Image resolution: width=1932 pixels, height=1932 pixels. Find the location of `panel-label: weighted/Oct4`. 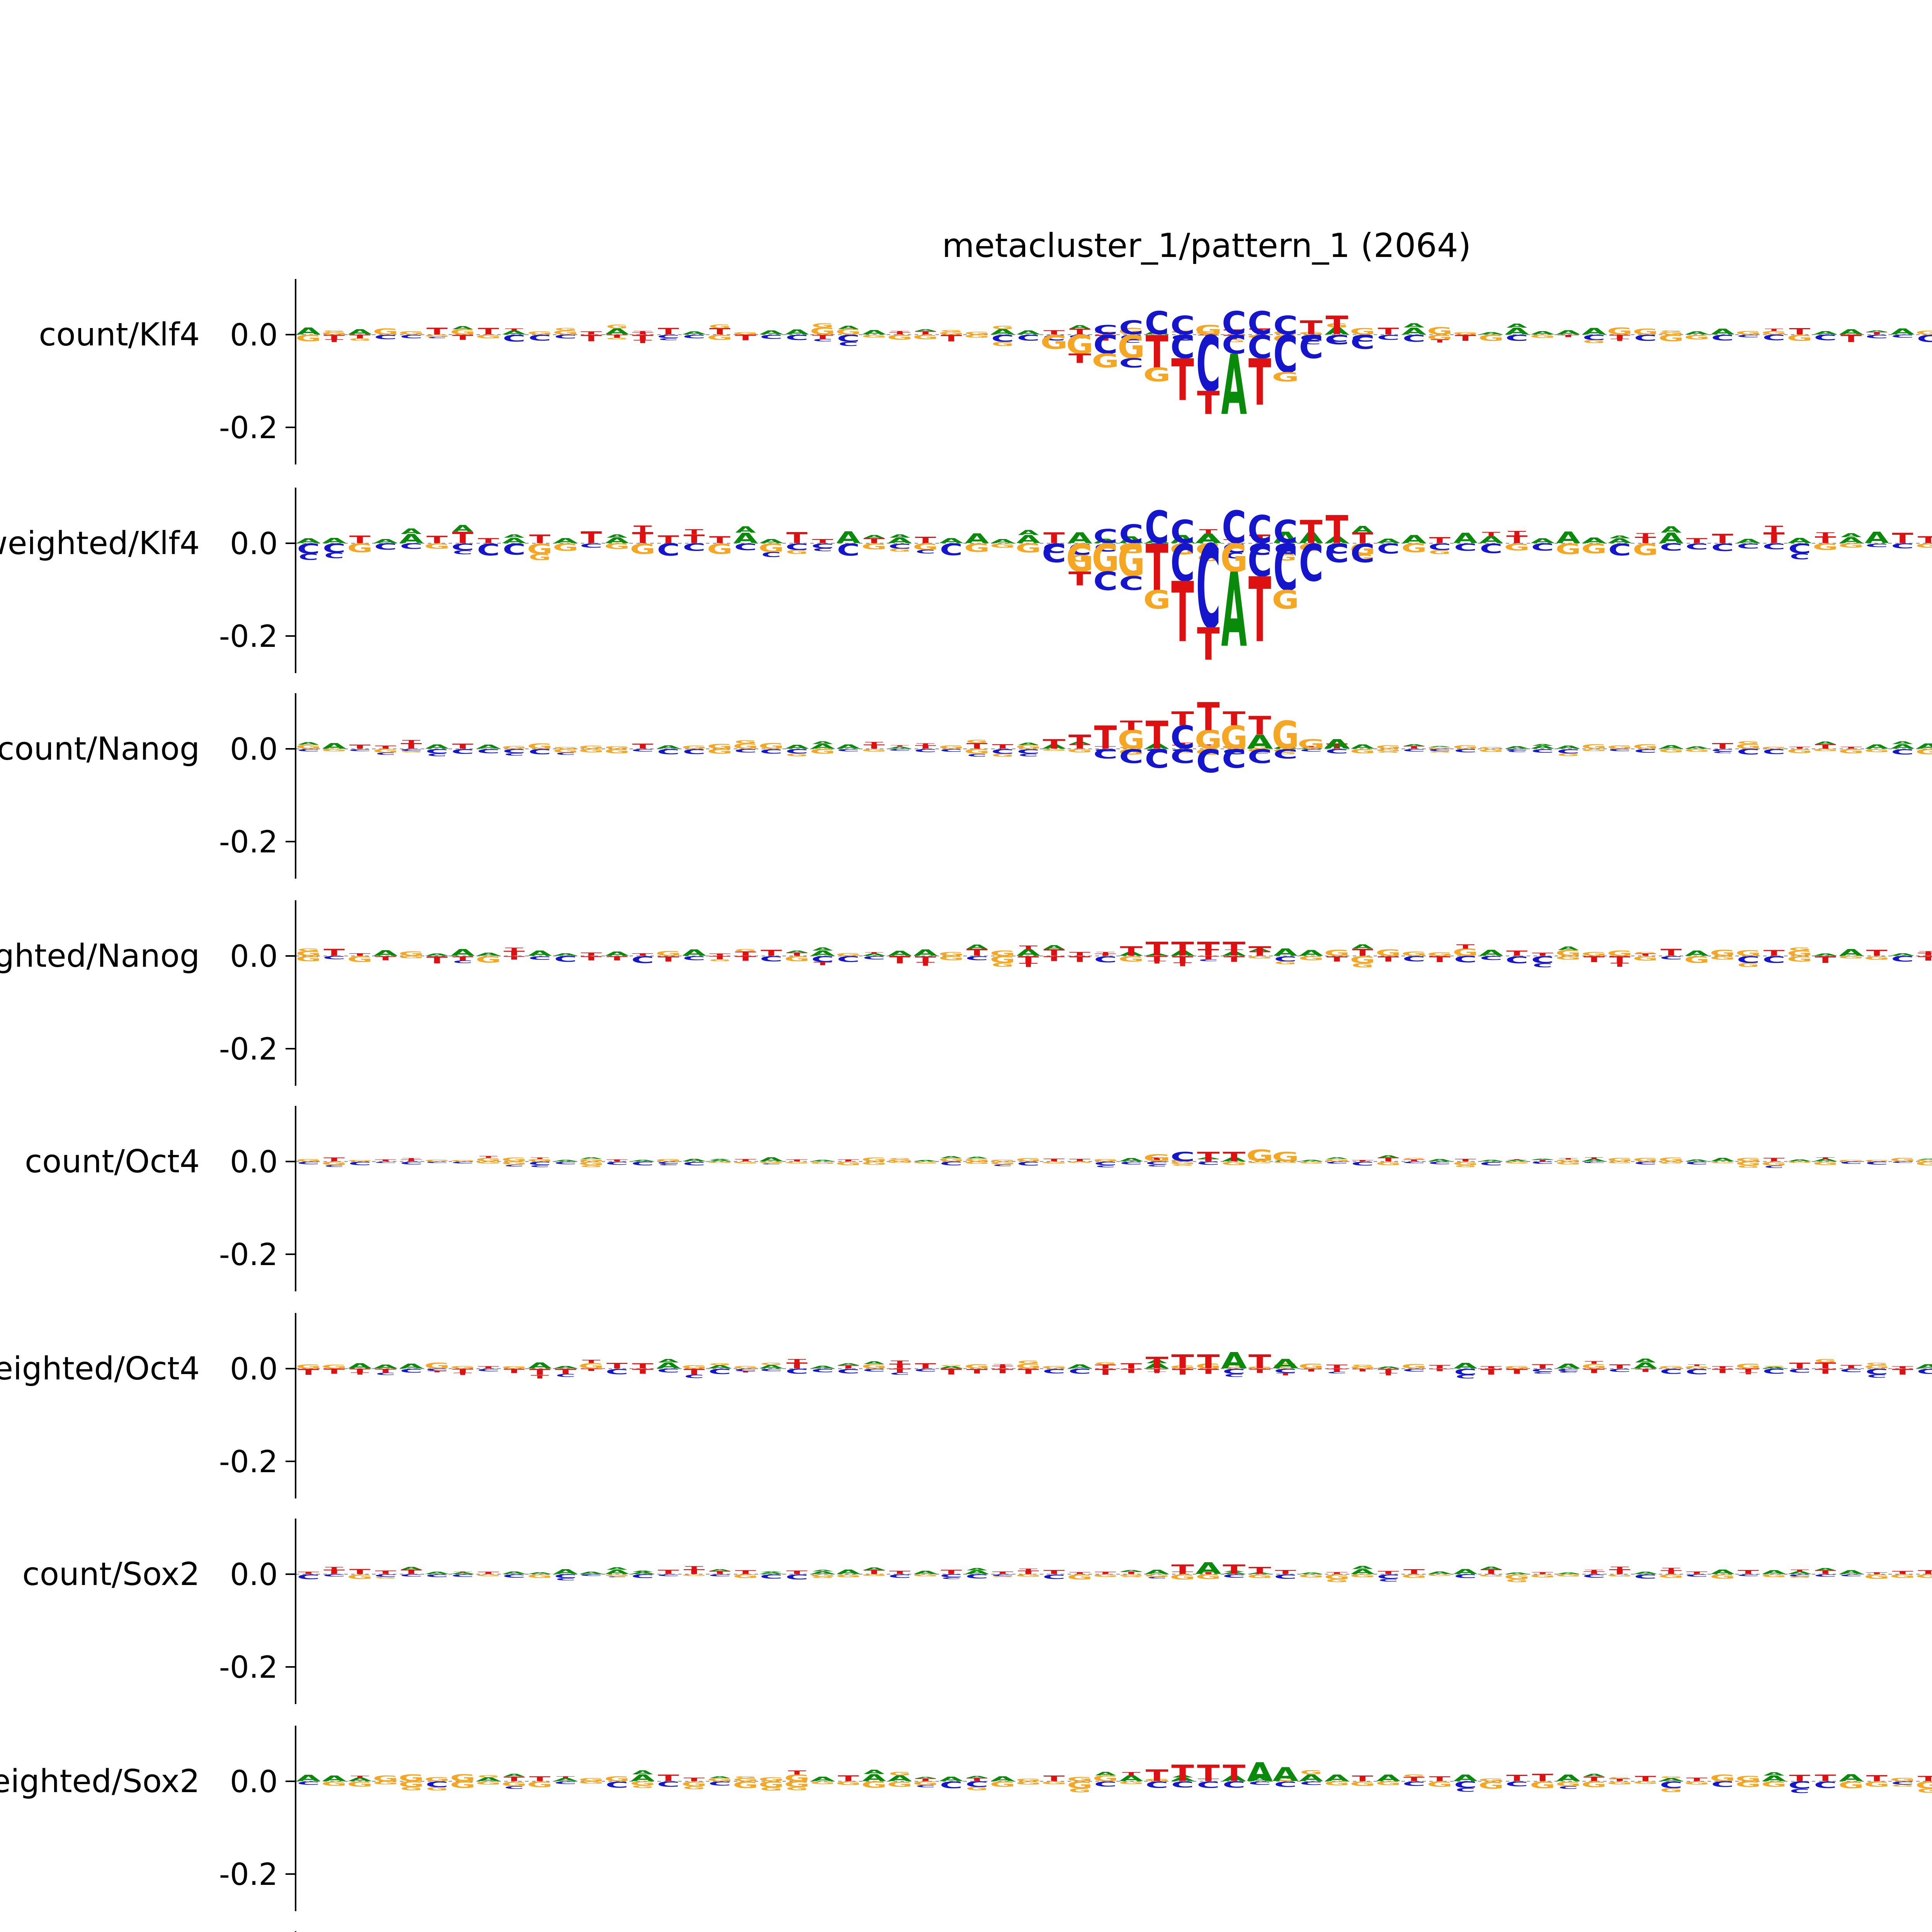

panel-label: weighted/Oct4 is located at coordinates (100, 1369).